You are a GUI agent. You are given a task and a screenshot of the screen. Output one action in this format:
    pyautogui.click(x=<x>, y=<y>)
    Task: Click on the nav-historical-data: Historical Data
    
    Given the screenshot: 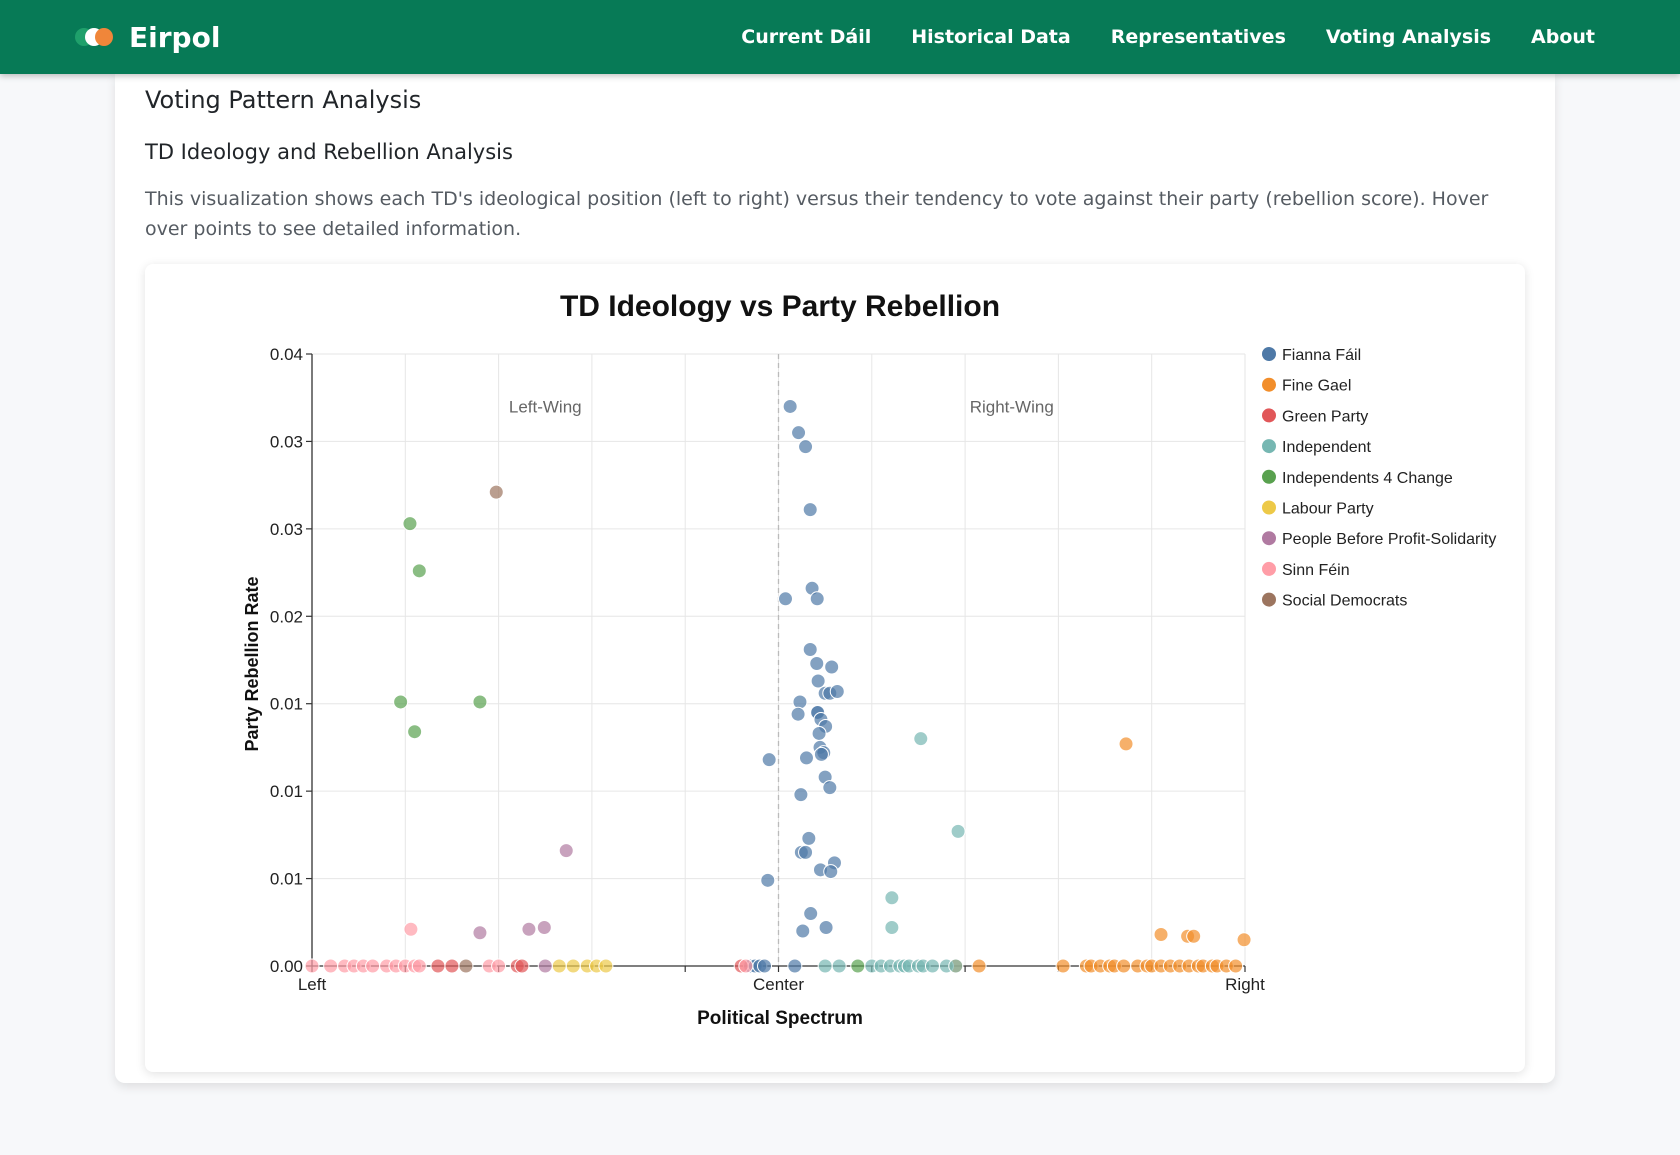 What is the action you would take?
    pyautogui.click(x=991, y=37)
    